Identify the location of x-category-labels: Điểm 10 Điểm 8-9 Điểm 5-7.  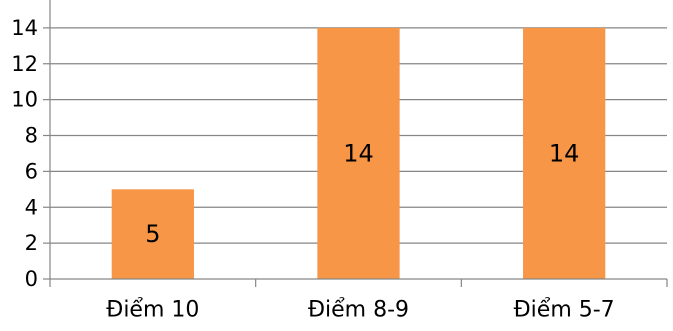
(360, 310).